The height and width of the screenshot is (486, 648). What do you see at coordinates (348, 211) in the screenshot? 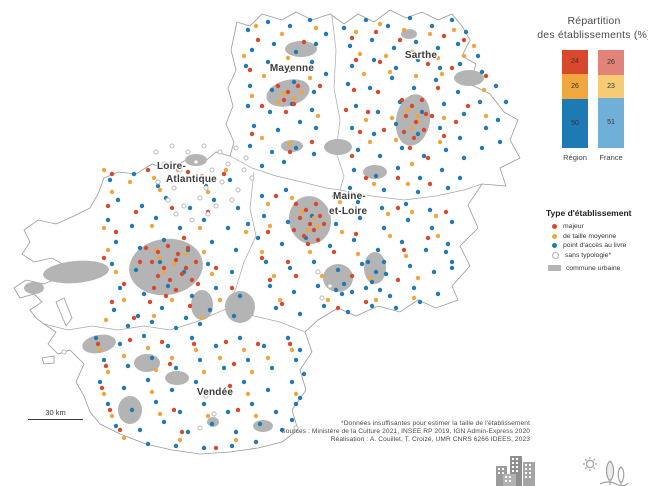
I see `department-label: et-Loire` at bounding box center [348, 211].